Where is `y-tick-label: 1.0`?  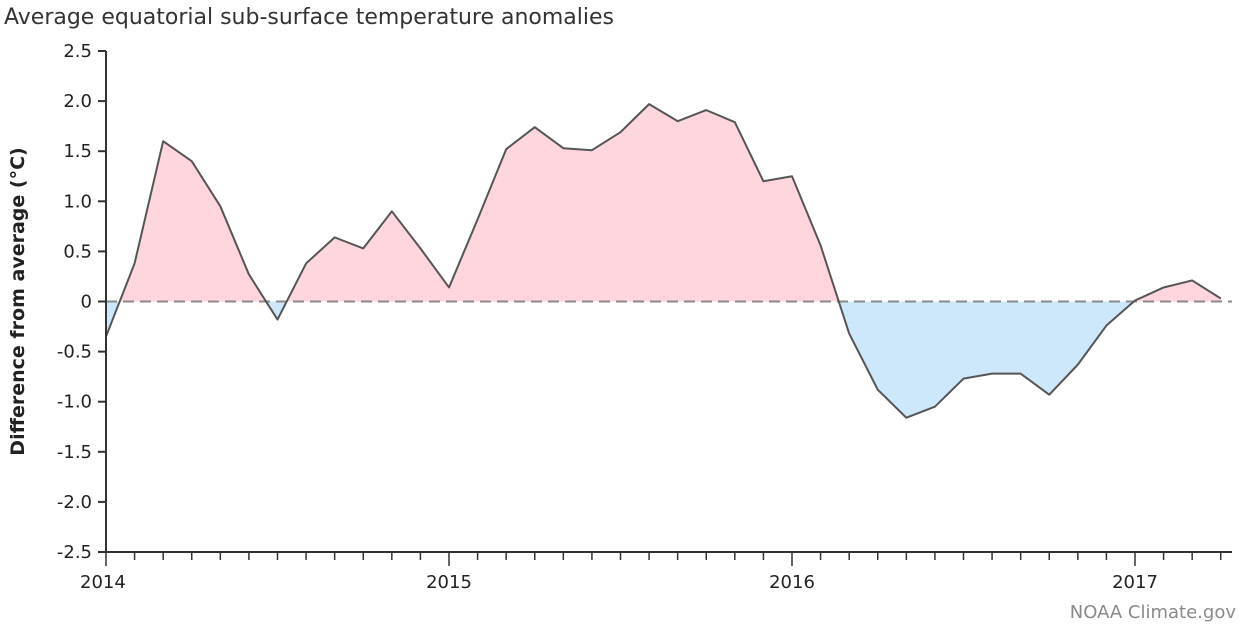
y-tick-label: 1.0 is located at coordinates (77, 201).